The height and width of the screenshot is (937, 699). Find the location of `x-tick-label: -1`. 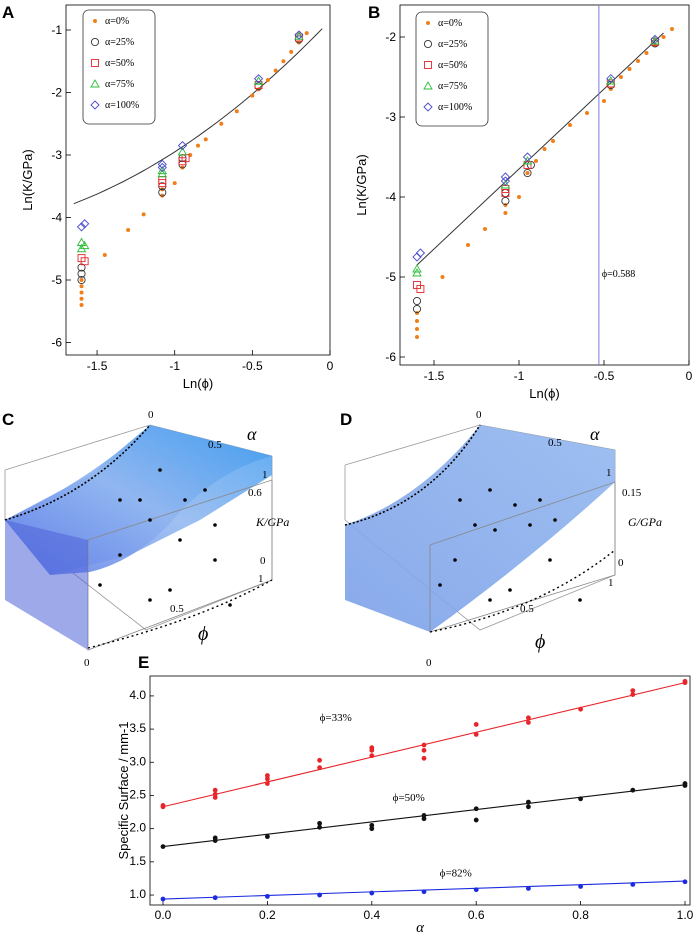

x-tick-label: -1 is located at coordinates (174, 366).